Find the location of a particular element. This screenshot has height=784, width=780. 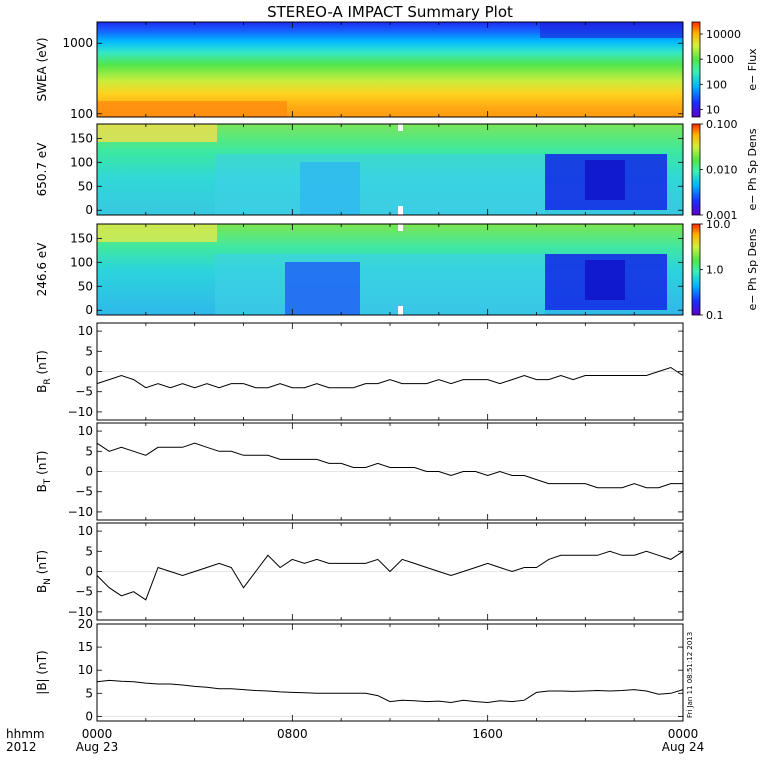

panel-1: 10 100 1000 10000 e− Flux 100 1000 SWEA (eV) is located at coordinates (397, 71).